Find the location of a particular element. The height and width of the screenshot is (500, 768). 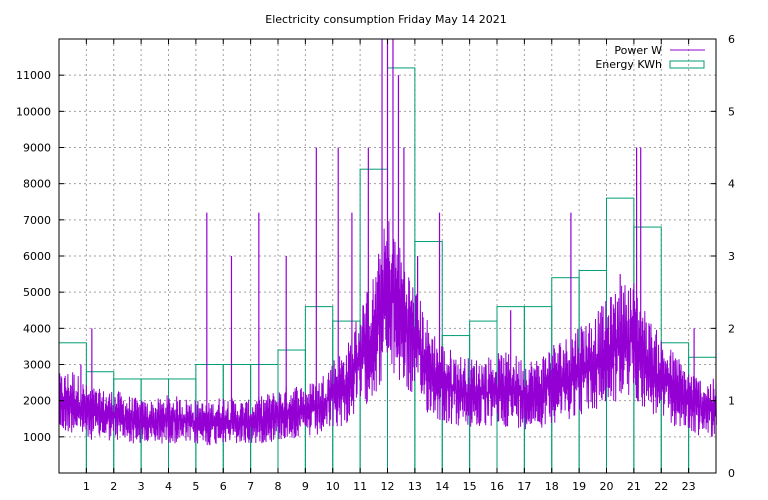

x-tick-label: 18 is located at coordinates (552, 486).